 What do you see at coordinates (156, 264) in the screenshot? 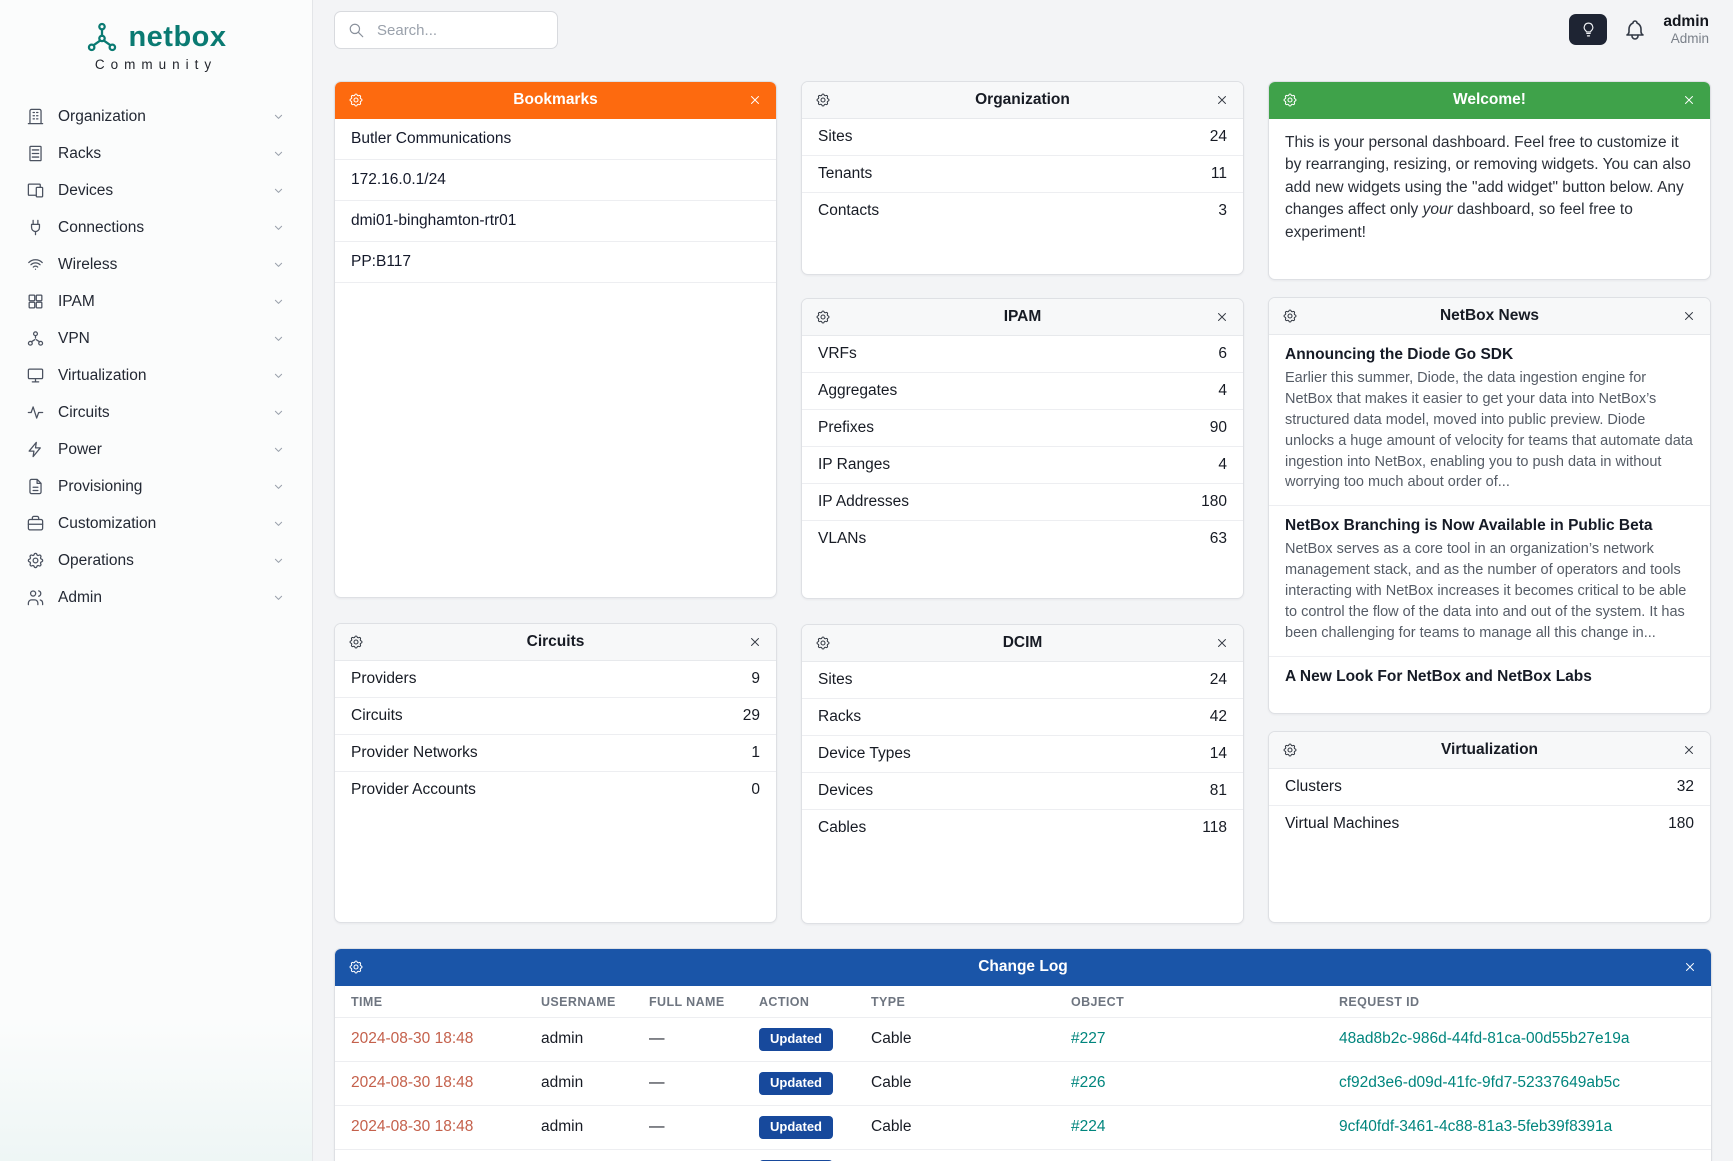
I see `sidebar-item-wireless: Wireless` at bounding box center [156, 264].